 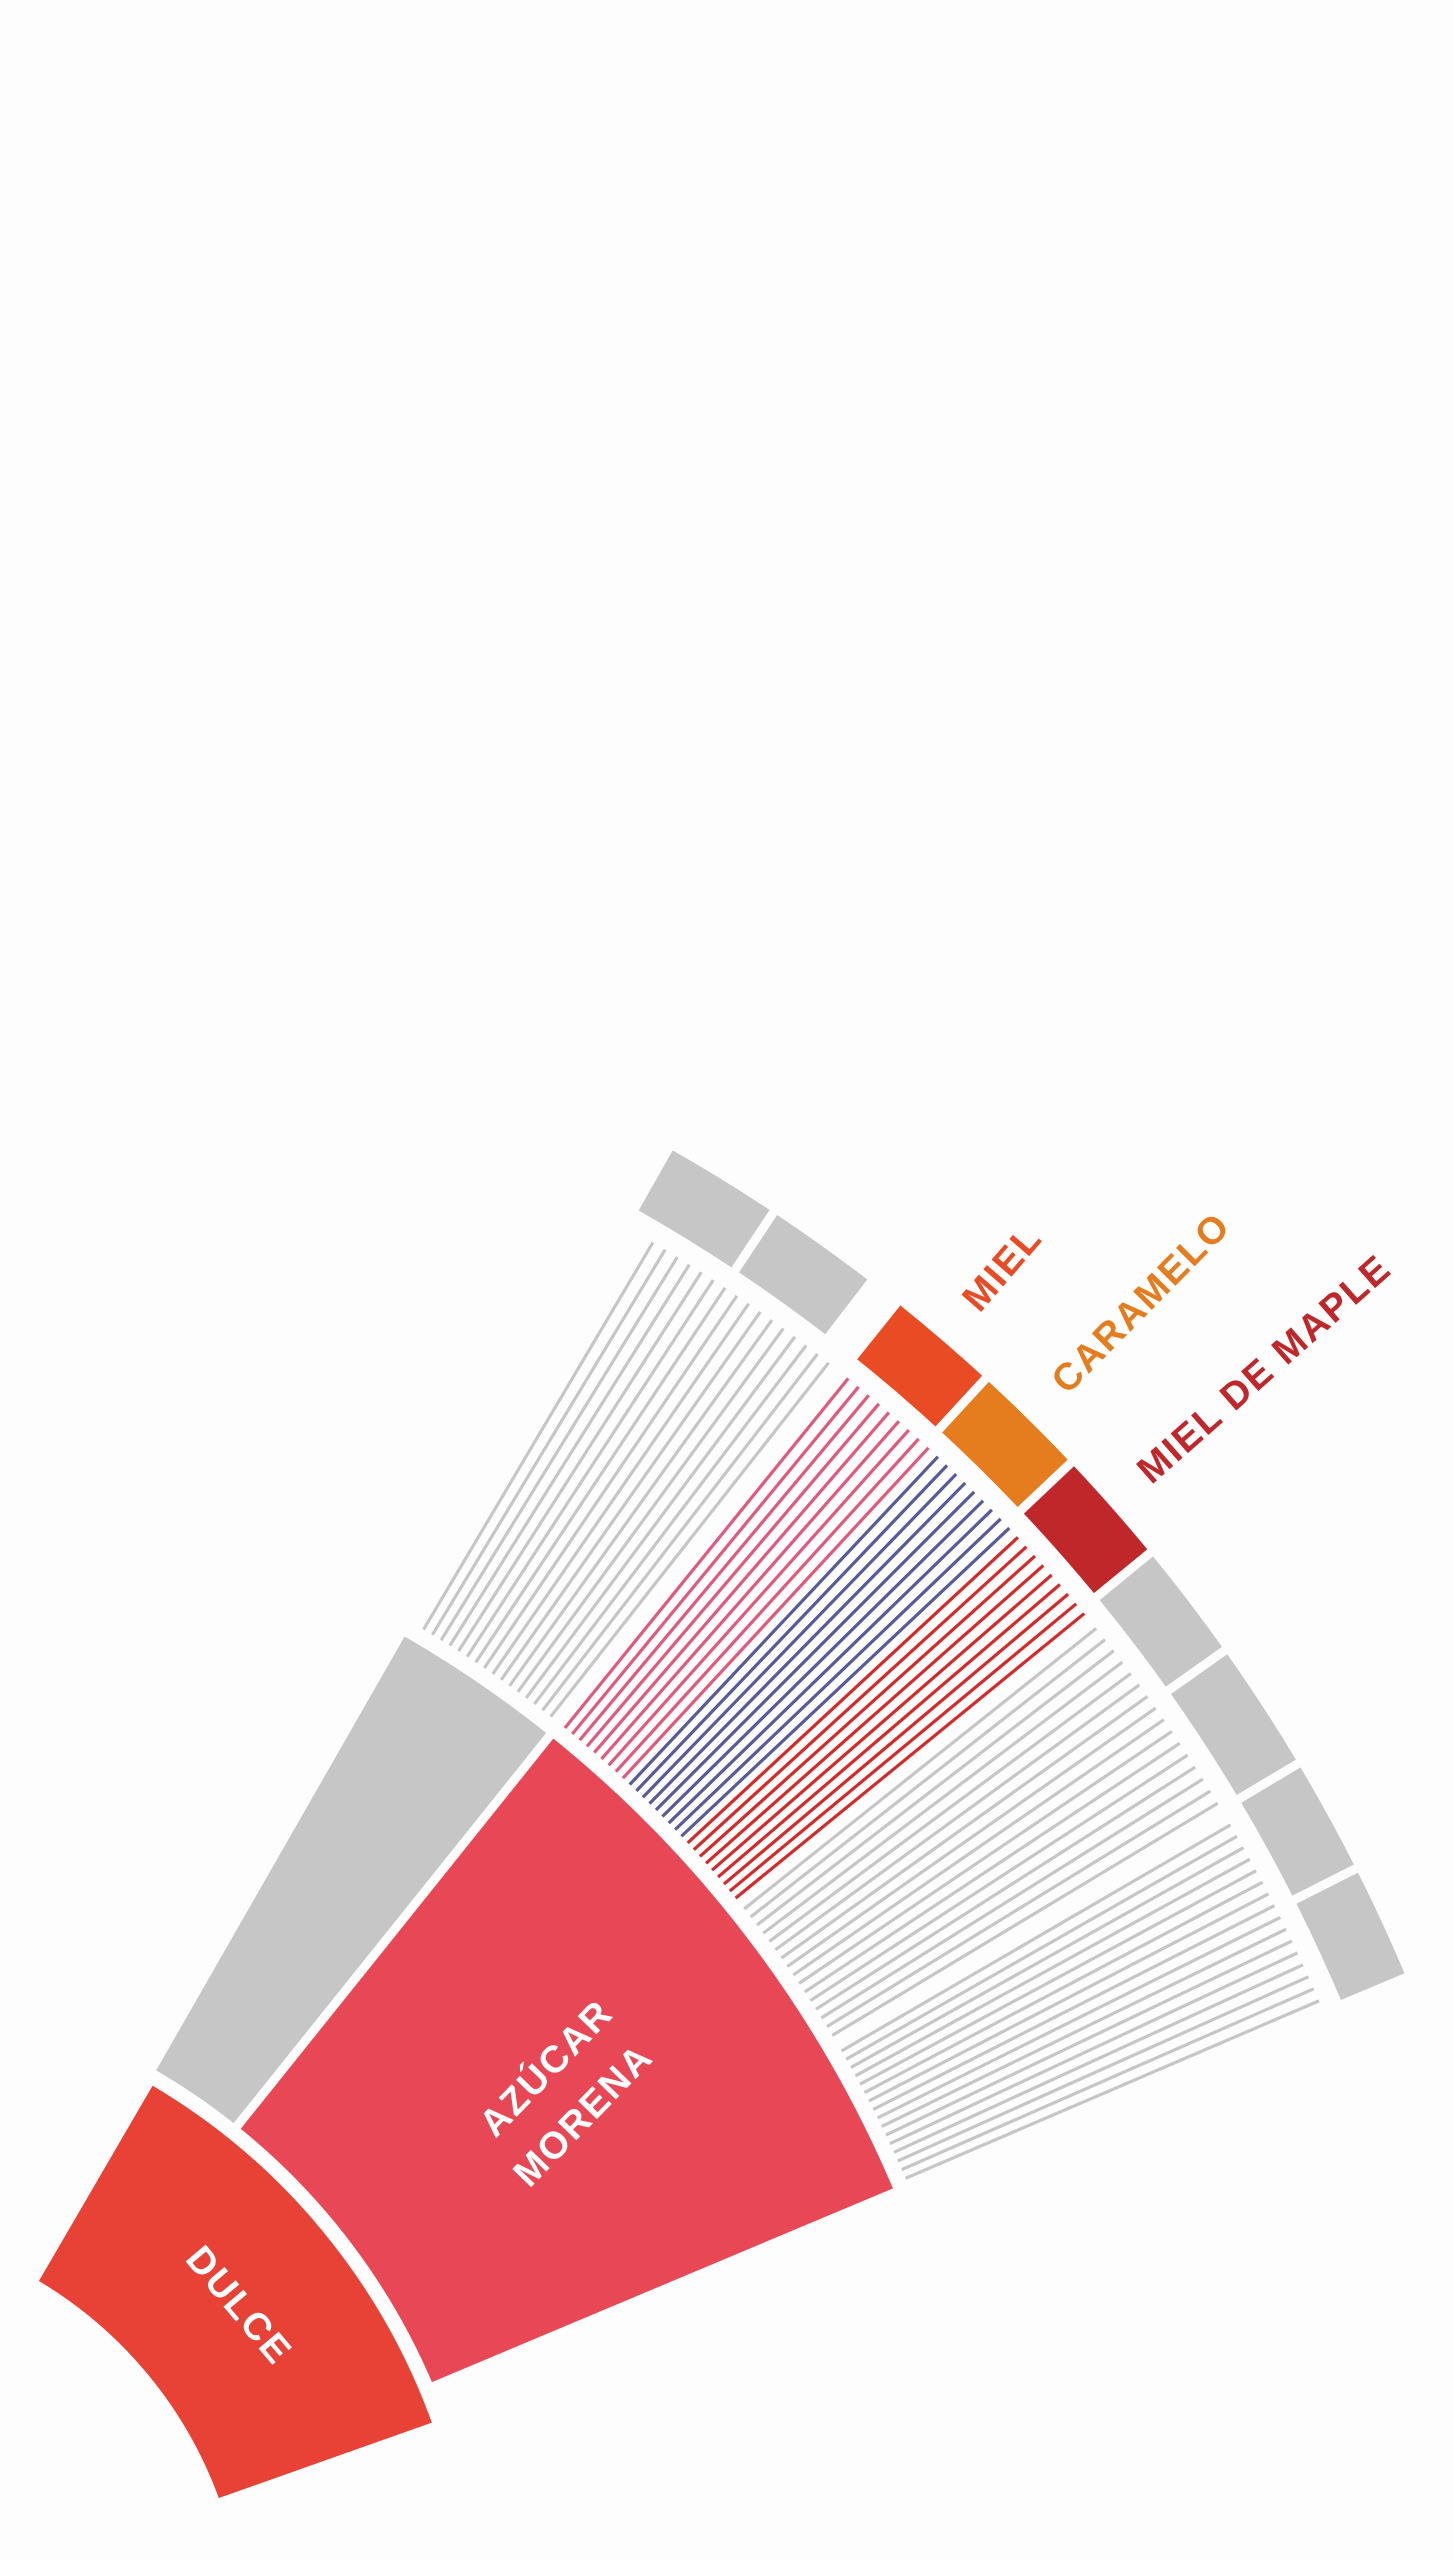 I want to click on miel-de-maple-box, so click(x=1085, y=1529).